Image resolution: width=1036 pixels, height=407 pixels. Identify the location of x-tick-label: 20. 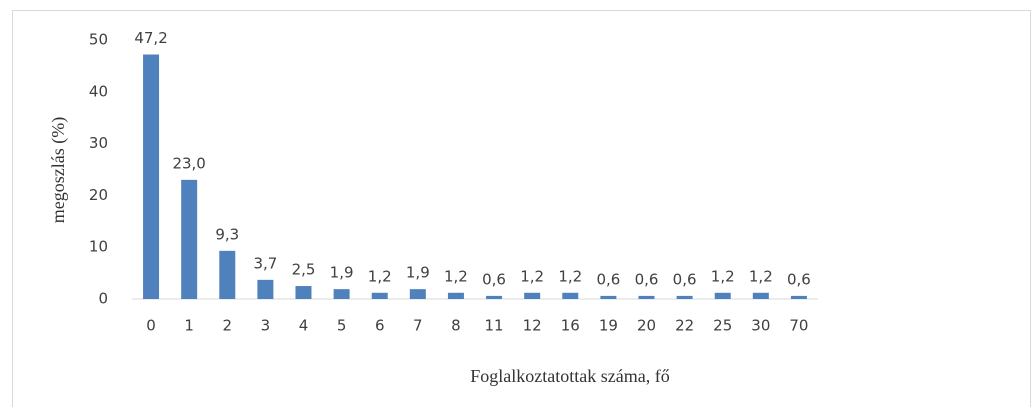
(646, 326).